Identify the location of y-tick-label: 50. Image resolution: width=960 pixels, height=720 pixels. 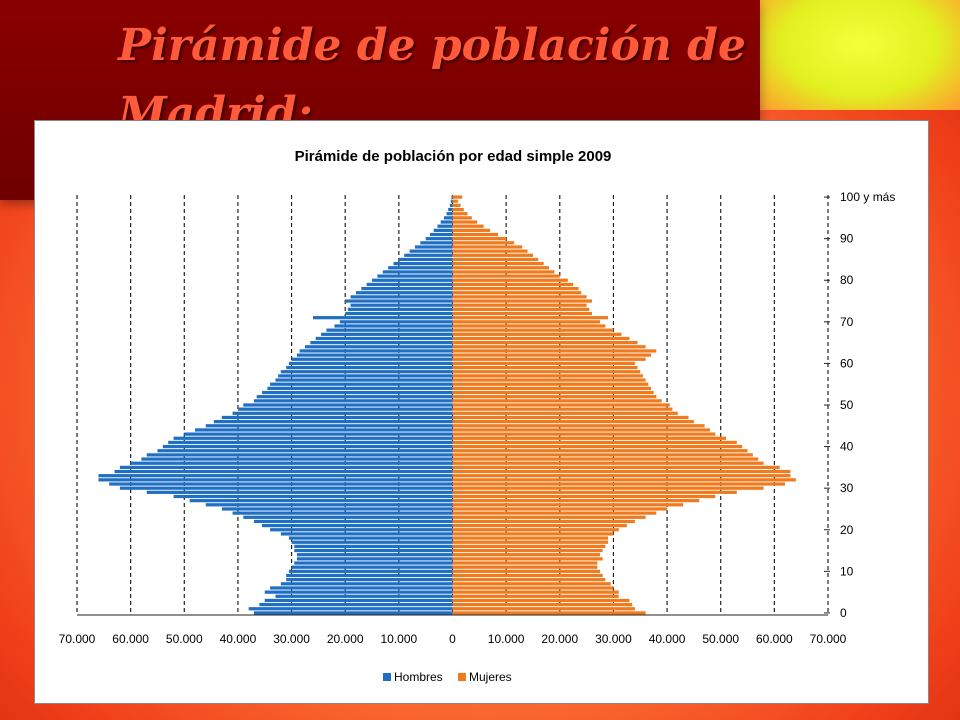
(847, 405).